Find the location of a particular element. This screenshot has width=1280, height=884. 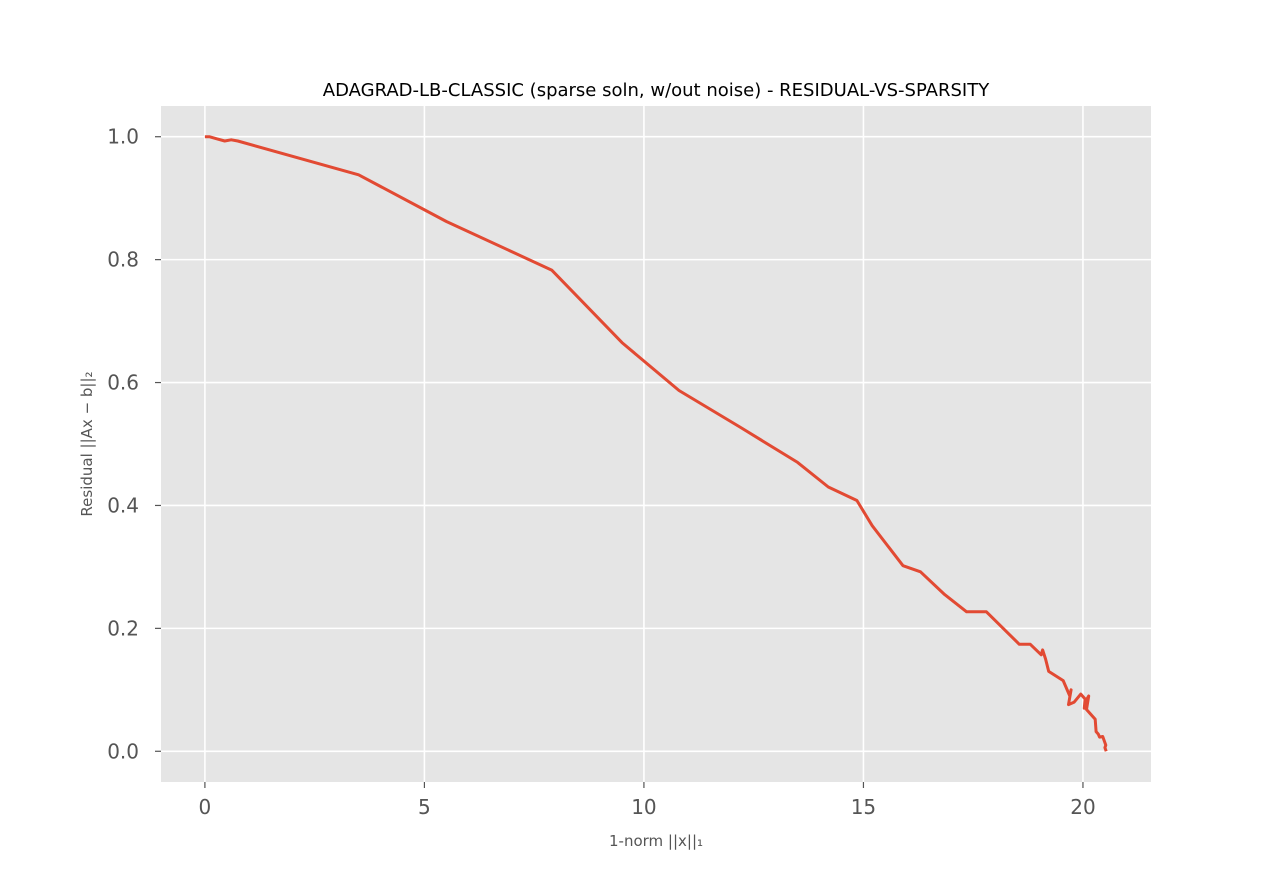

y-tick-label: 0.2 is located at coordinates (123, 628).